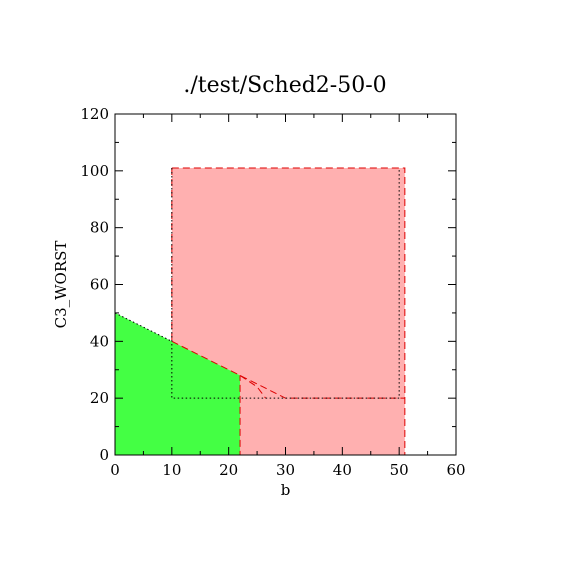 The height and width of the screenshot is (570, 570). Describe the element at coordinates (99, 341) in the screenshot. I see `y-tick-label: 40` at that location.